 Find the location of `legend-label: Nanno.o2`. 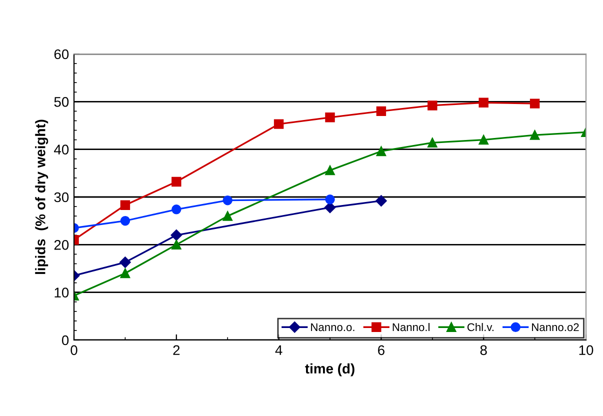

legend-label: Nanno.o2 is located at coordinates (555, 327).